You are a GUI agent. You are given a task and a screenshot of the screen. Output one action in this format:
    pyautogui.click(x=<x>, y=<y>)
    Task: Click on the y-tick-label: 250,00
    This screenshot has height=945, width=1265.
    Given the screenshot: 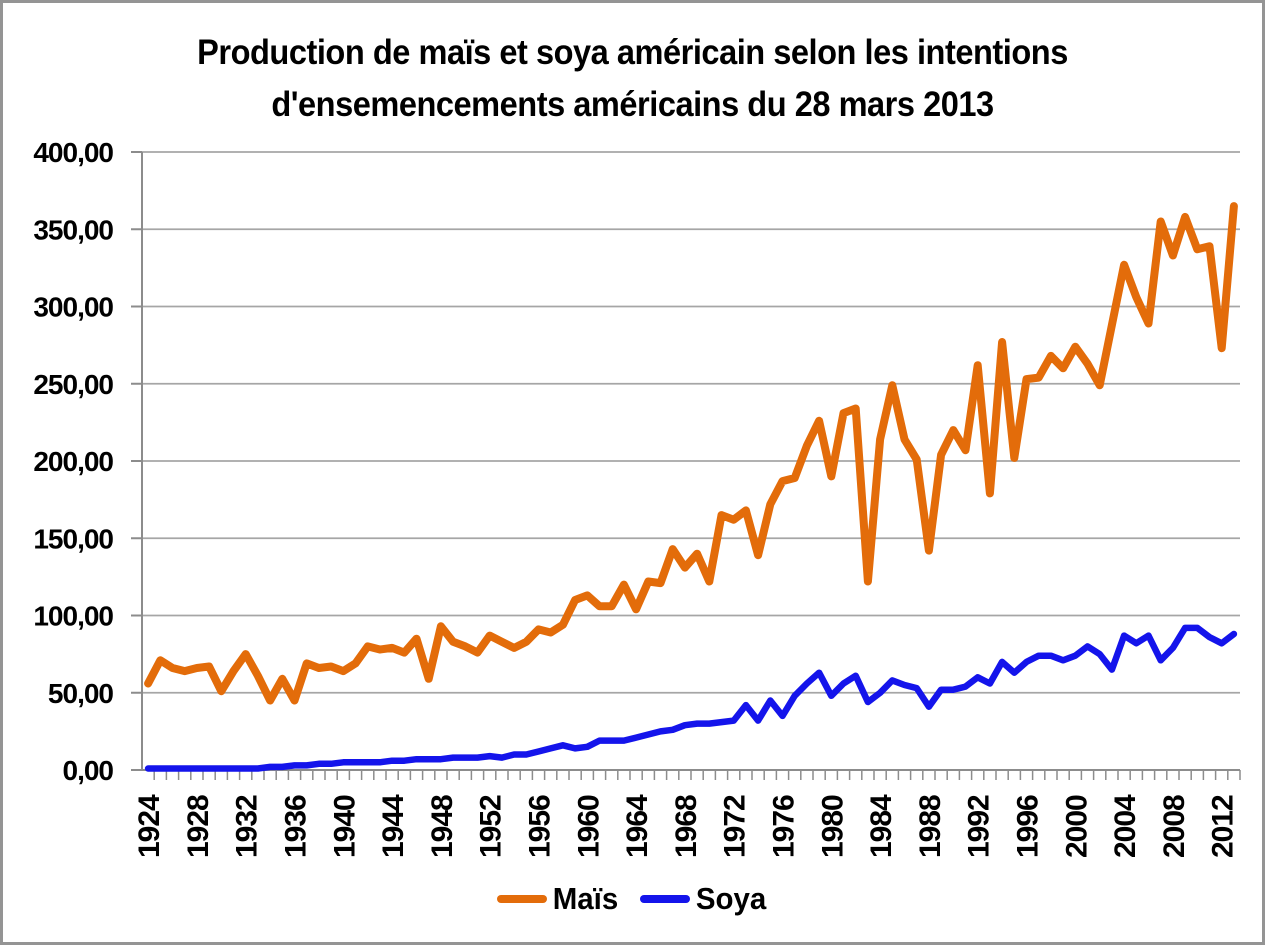 What is the action you would take?
    pyautogui.click(x=73, y=384)
    